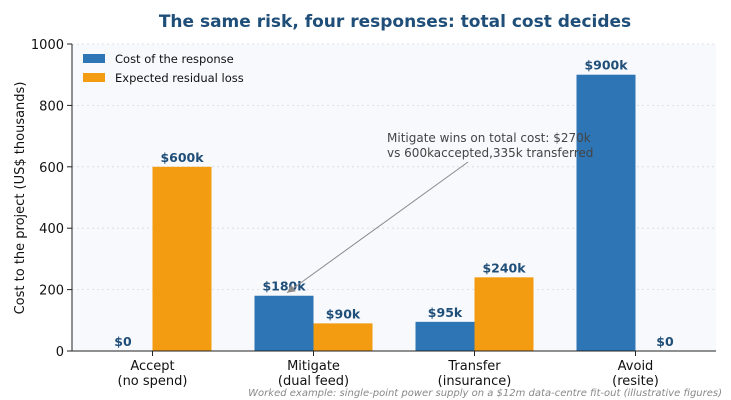 This screenshot has height=400, width=731. What do you see at coordinates (343, 313) in the screenshot?
I see `bar-value-label: $90k` at bounding box center [343, 313].